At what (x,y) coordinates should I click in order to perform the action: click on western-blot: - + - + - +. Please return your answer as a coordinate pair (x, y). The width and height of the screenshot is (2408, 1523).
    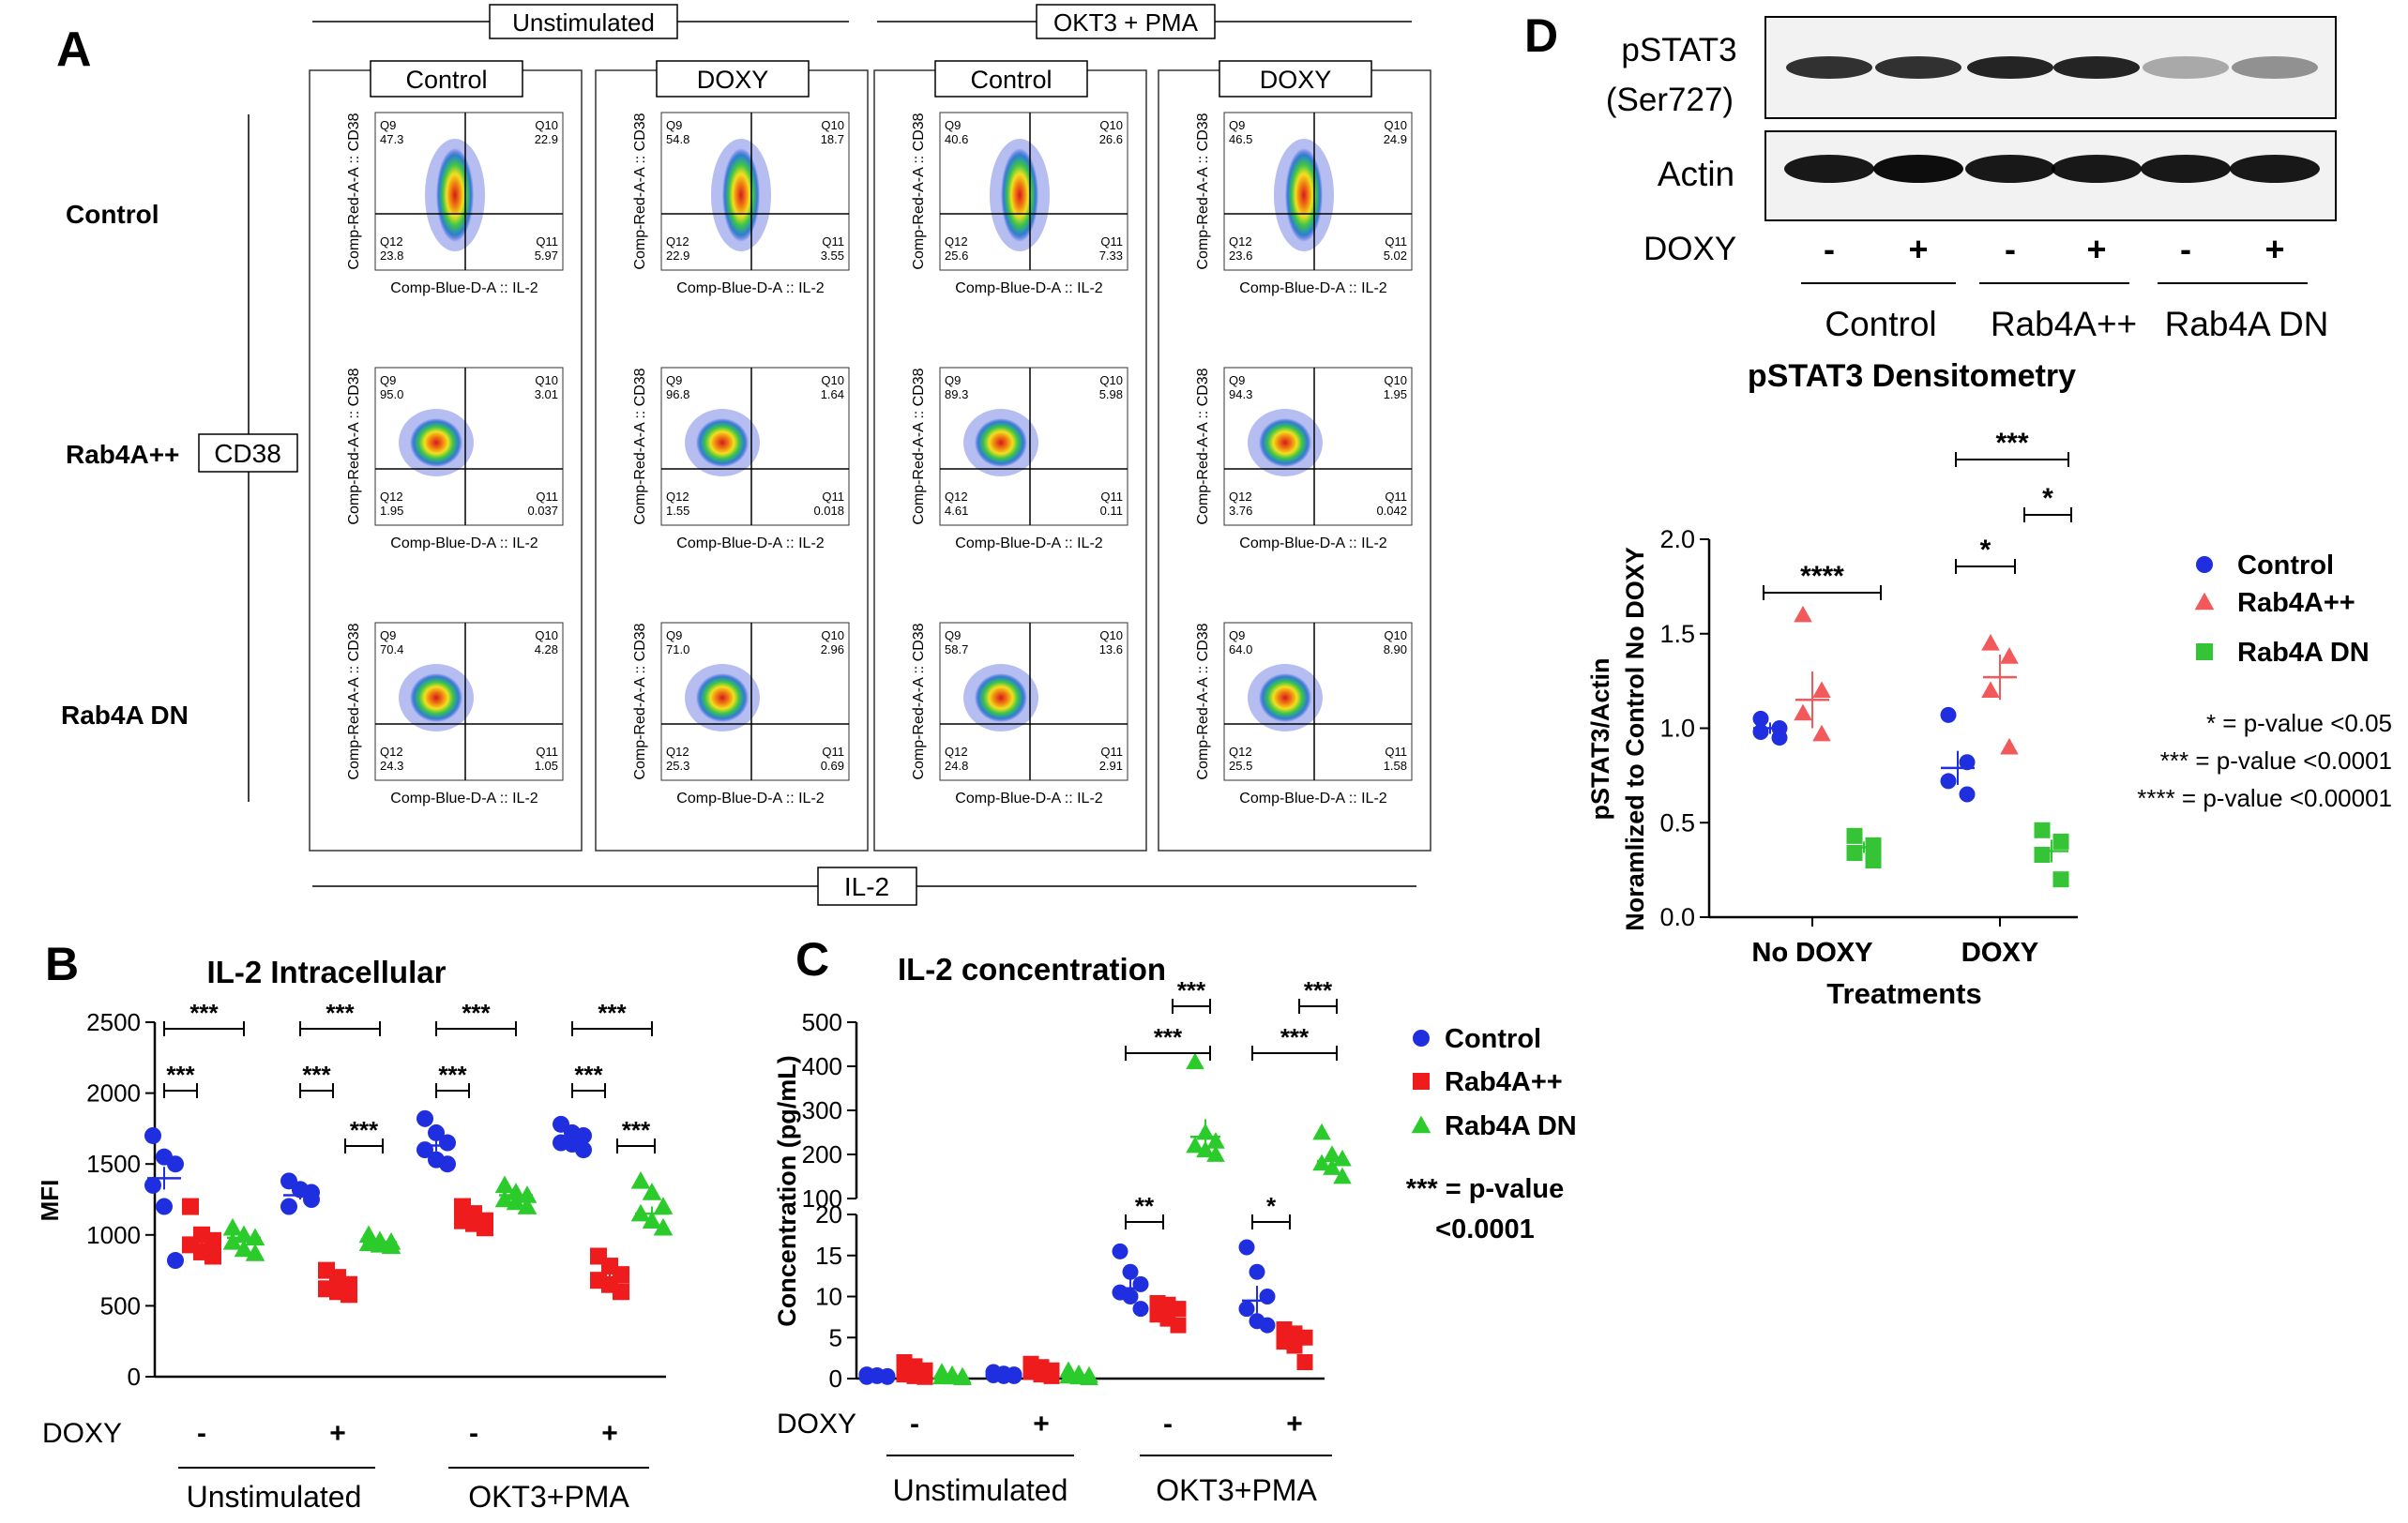
    Looking at the image, I should click on (2051, 150).